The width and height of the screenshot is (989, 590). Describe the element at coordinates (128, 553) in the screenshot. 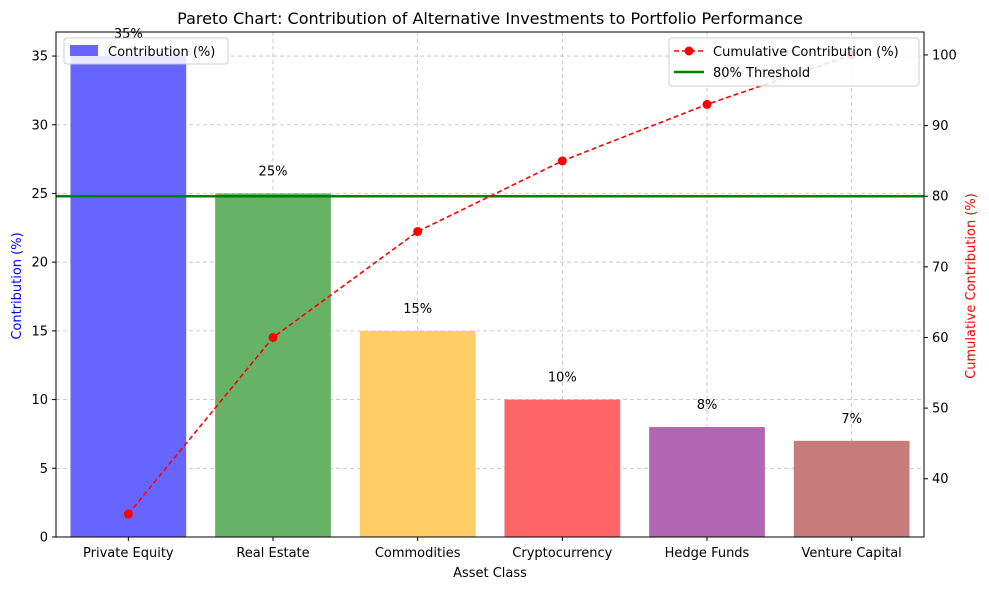

I see `x-tick-label: Private Equity` at that location.